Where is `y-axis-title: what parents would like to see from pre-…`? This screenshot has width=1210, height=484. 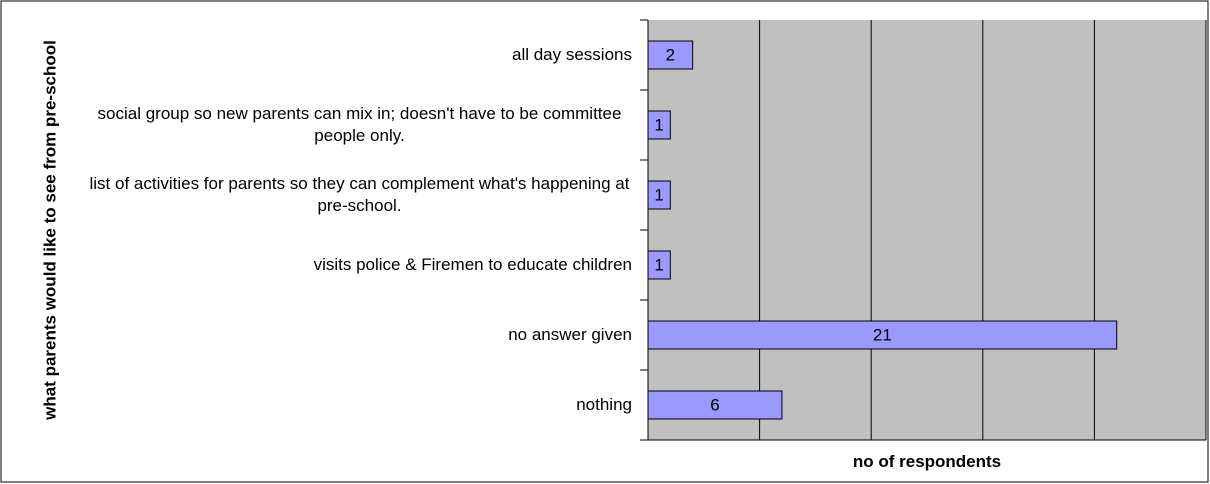 y-axis-title: what parents would like to see from pre-… is located at coordinates (50, 230).